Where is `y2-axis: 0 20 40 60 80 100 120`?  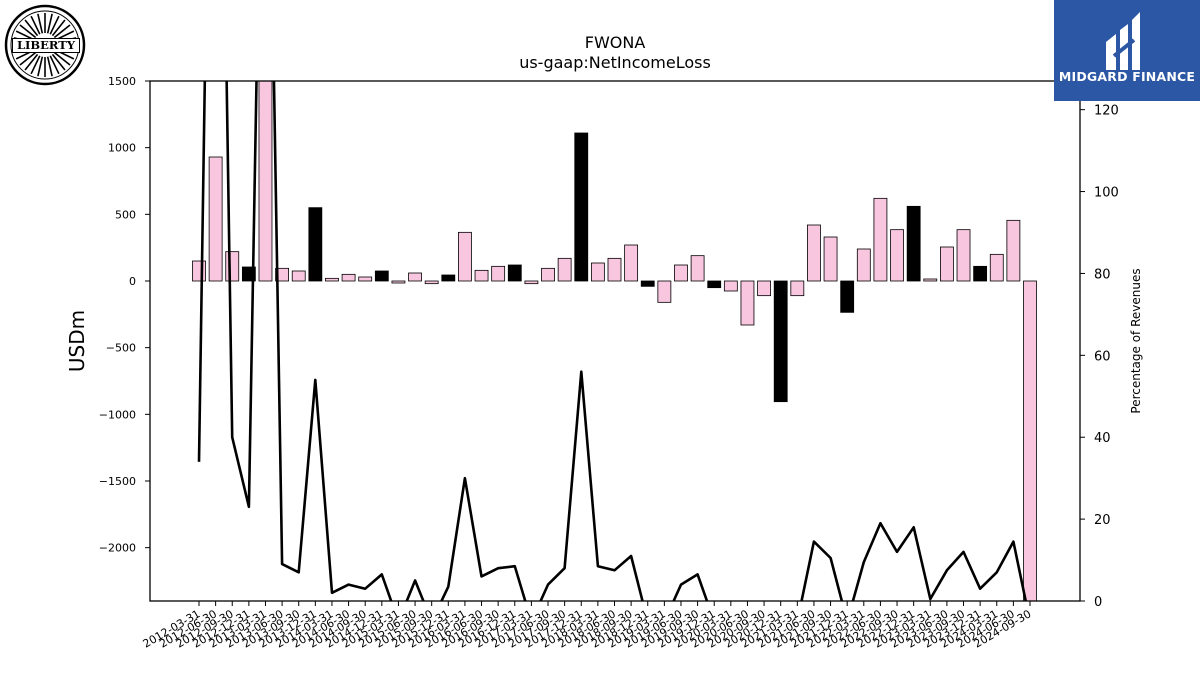
y2-axis: 0 20 40 60 80 100 120 is located at coordinates (1099, 357).